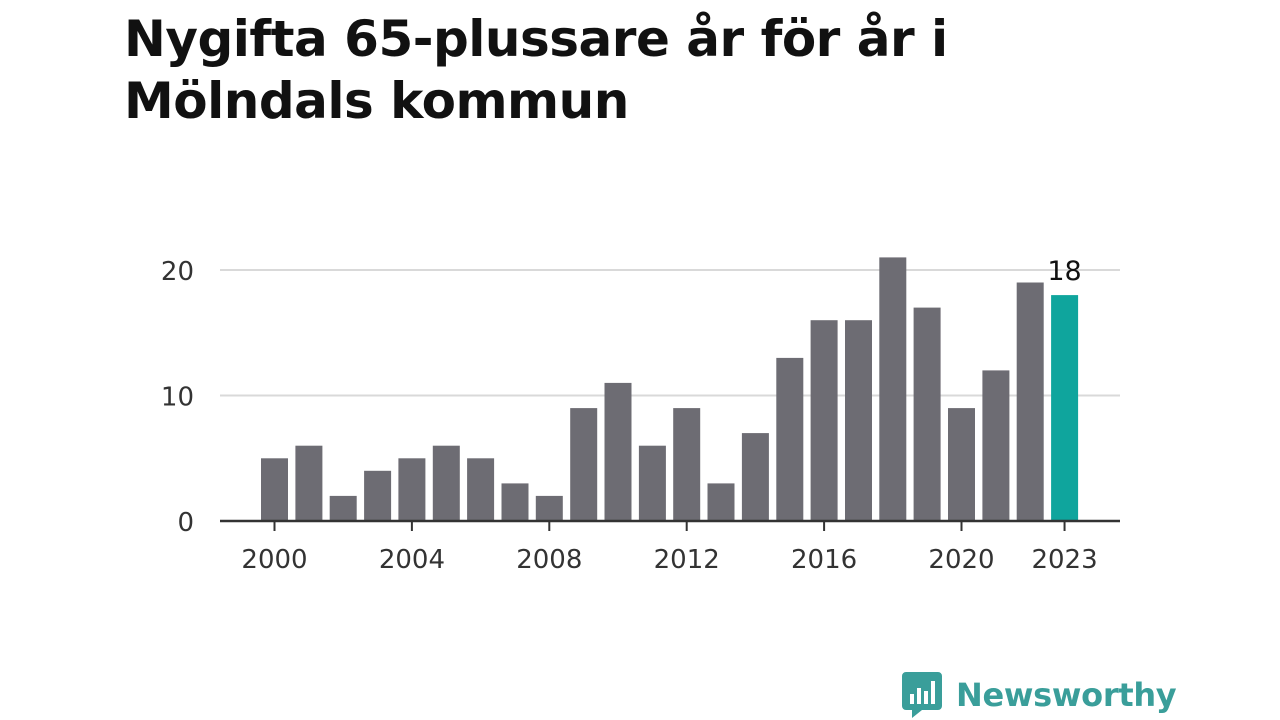  Describe the element at coordinates (549, 508) in the screenshot. I see `bar-2008` at that location.